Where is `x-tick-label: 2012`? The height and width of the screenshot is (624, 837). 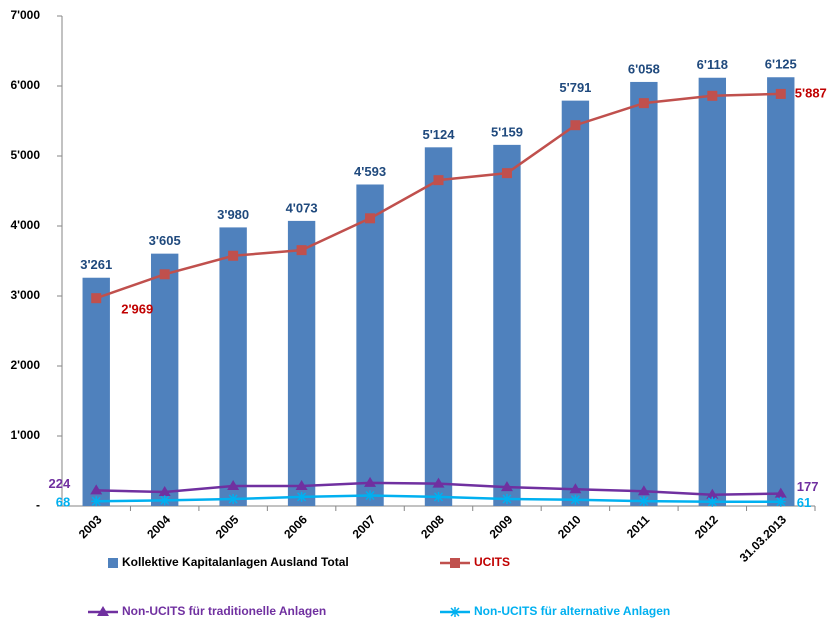
x-tick-label: 2012 is located at coordinates (706, 526).